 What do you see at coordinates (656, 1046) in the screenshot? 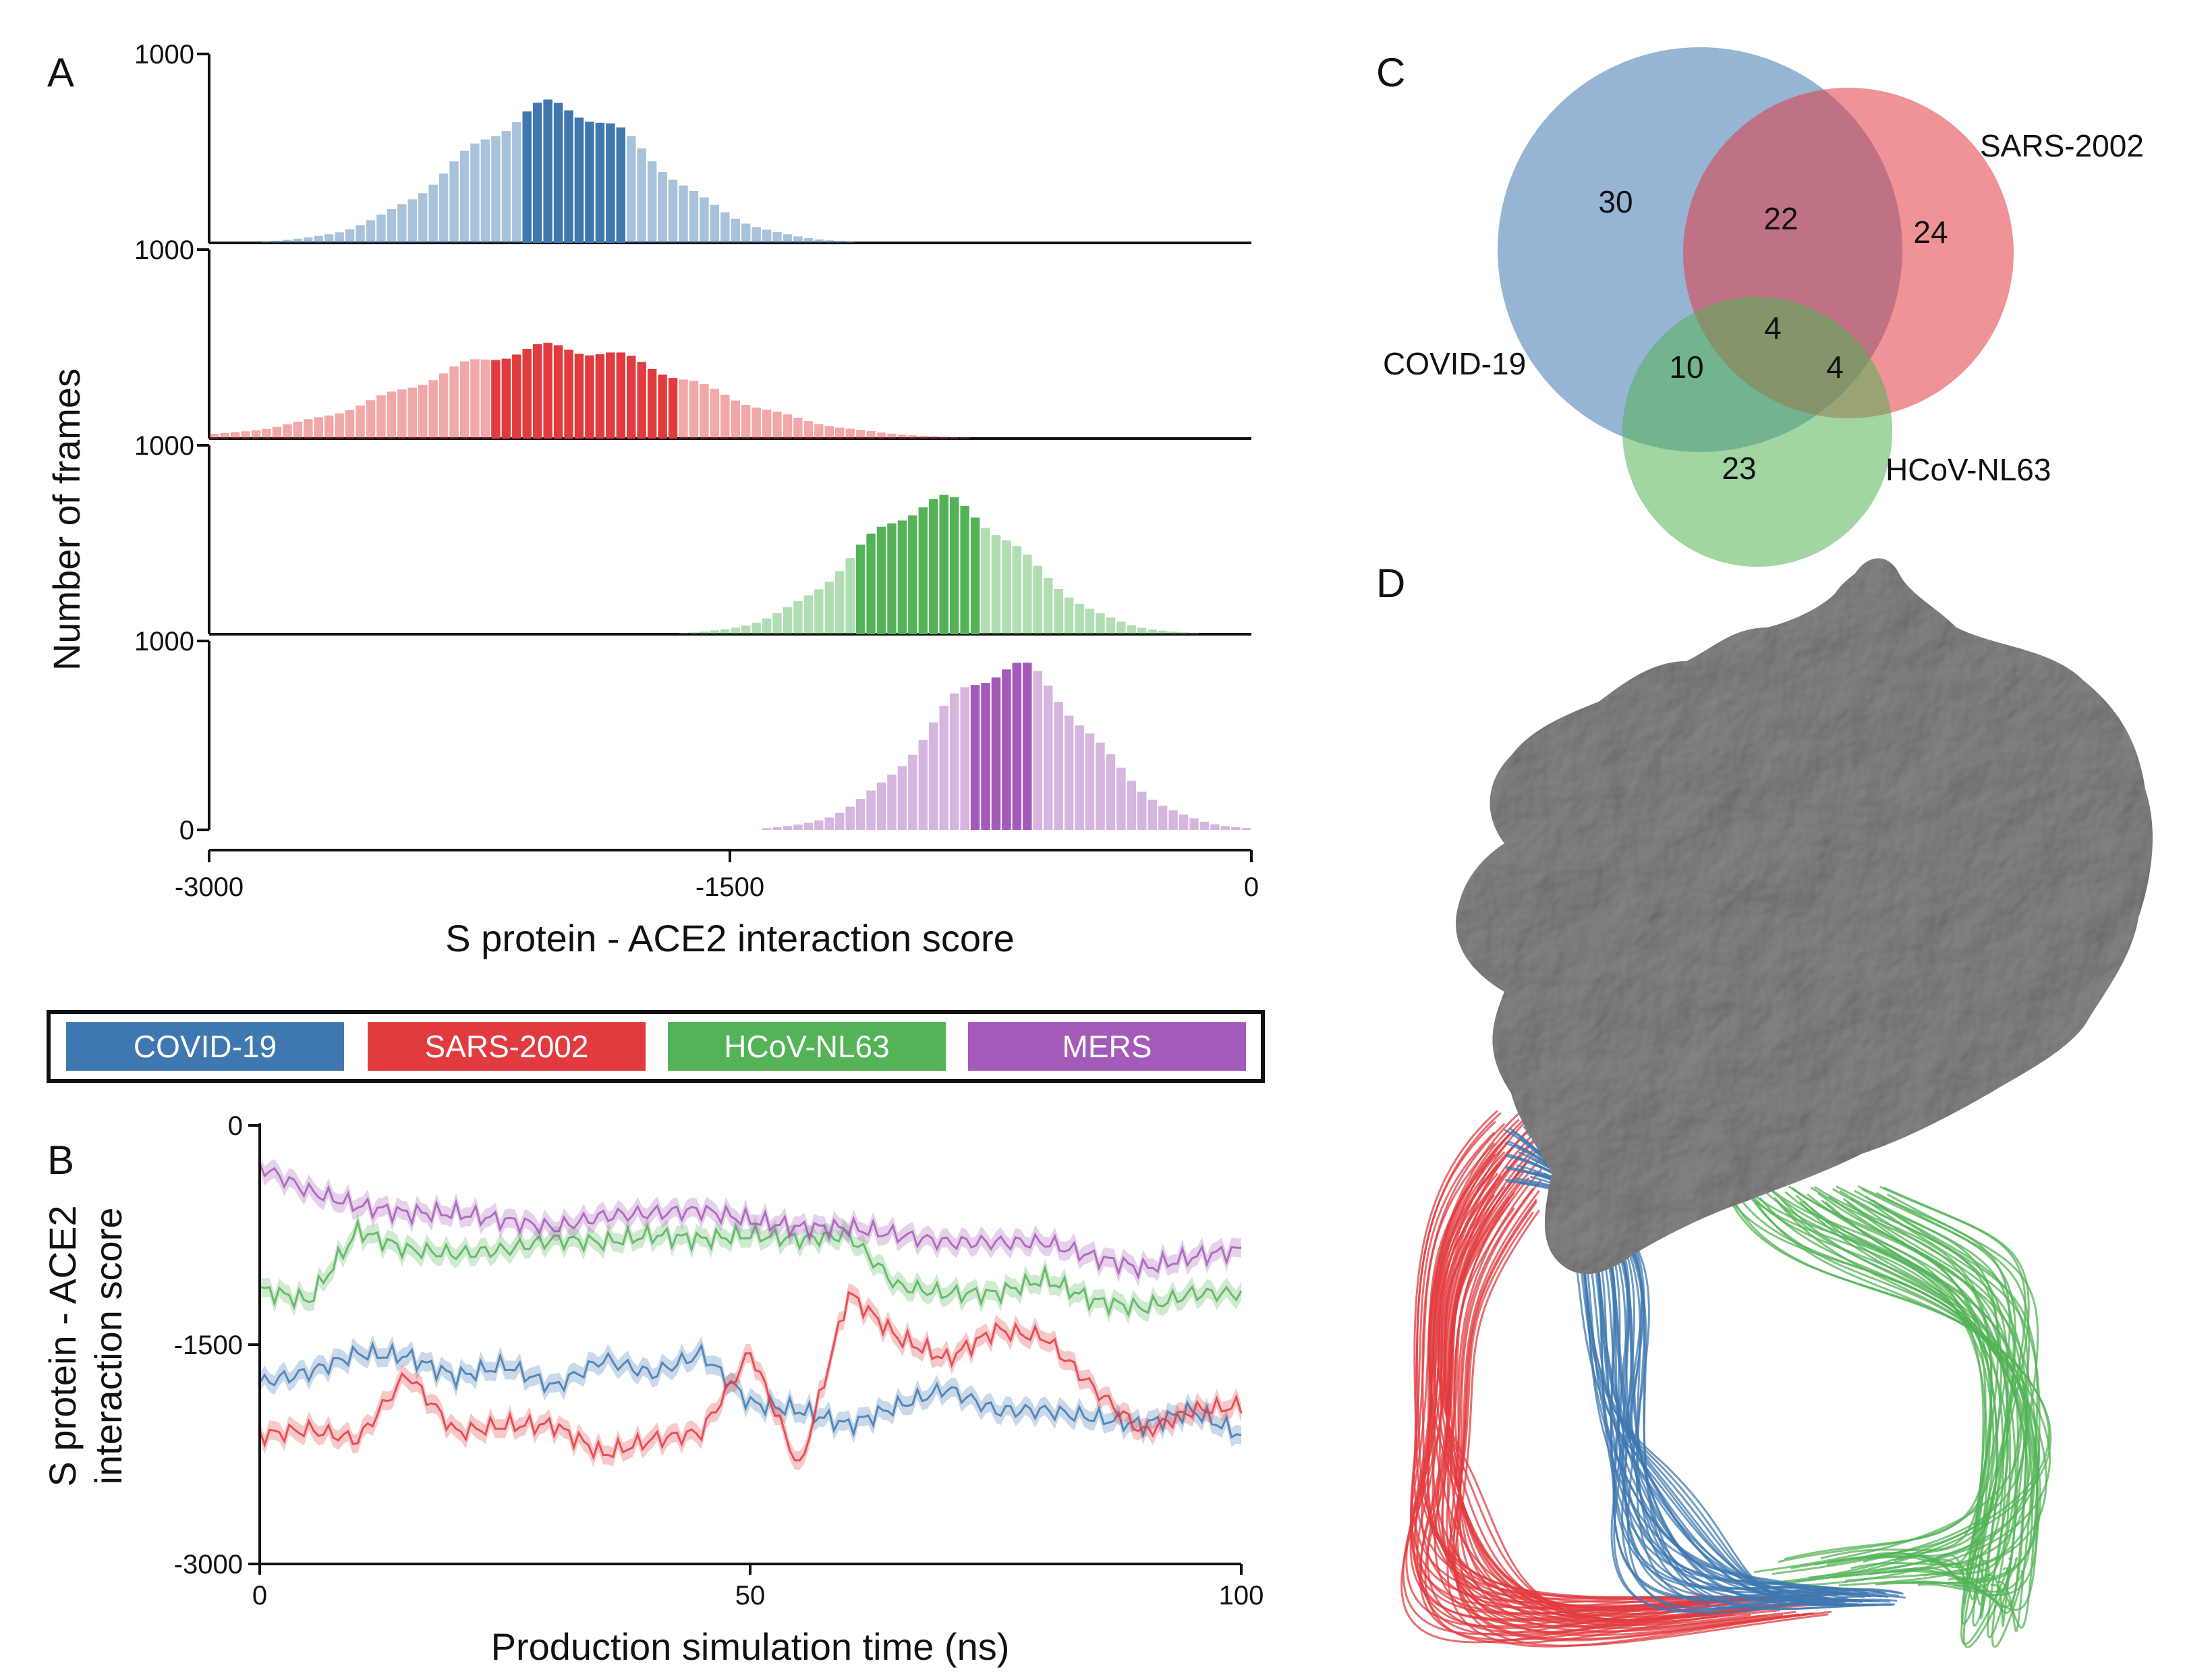
I see `legend: COVID-19 SARS-2002 HCoV-NL63 MERS` at bounding box center [656, 1046].